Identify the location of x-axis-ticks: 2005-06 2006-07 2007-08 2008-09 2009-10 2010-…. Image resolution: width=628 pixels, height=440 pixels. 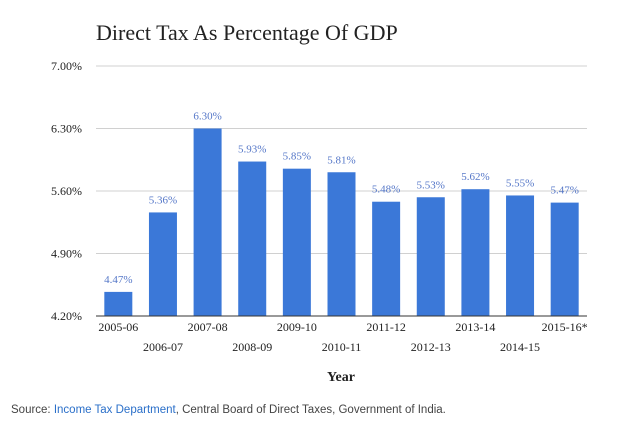
(342, 337).